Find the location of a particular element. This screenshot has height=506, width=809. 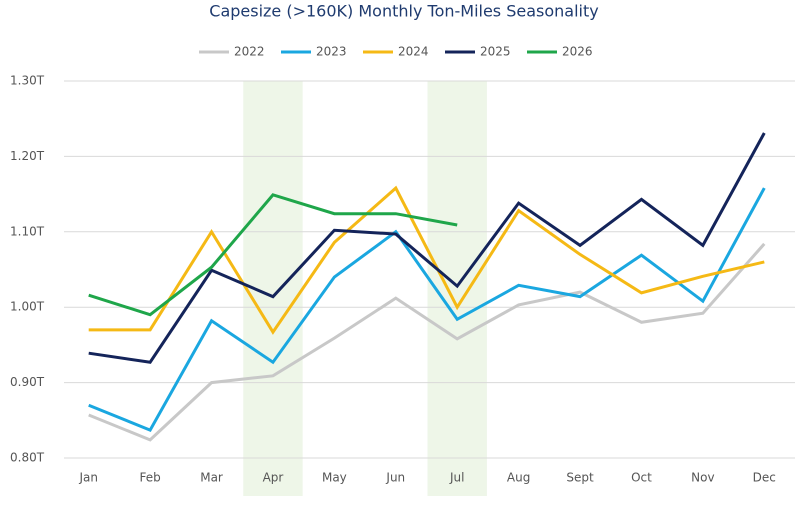

x-tick-label: Sept is located at coordinates (580, 478).